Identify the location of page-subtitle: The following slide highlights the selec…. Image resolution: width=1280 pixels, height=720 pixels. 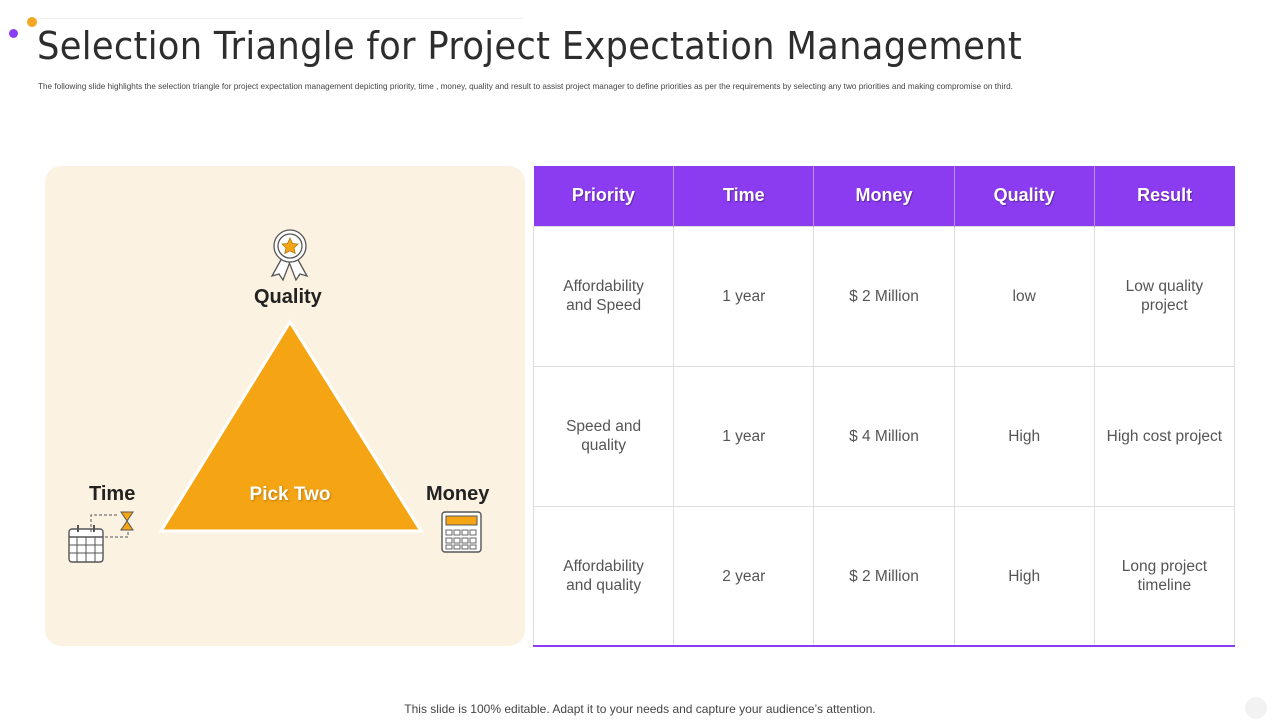
(525, 86).